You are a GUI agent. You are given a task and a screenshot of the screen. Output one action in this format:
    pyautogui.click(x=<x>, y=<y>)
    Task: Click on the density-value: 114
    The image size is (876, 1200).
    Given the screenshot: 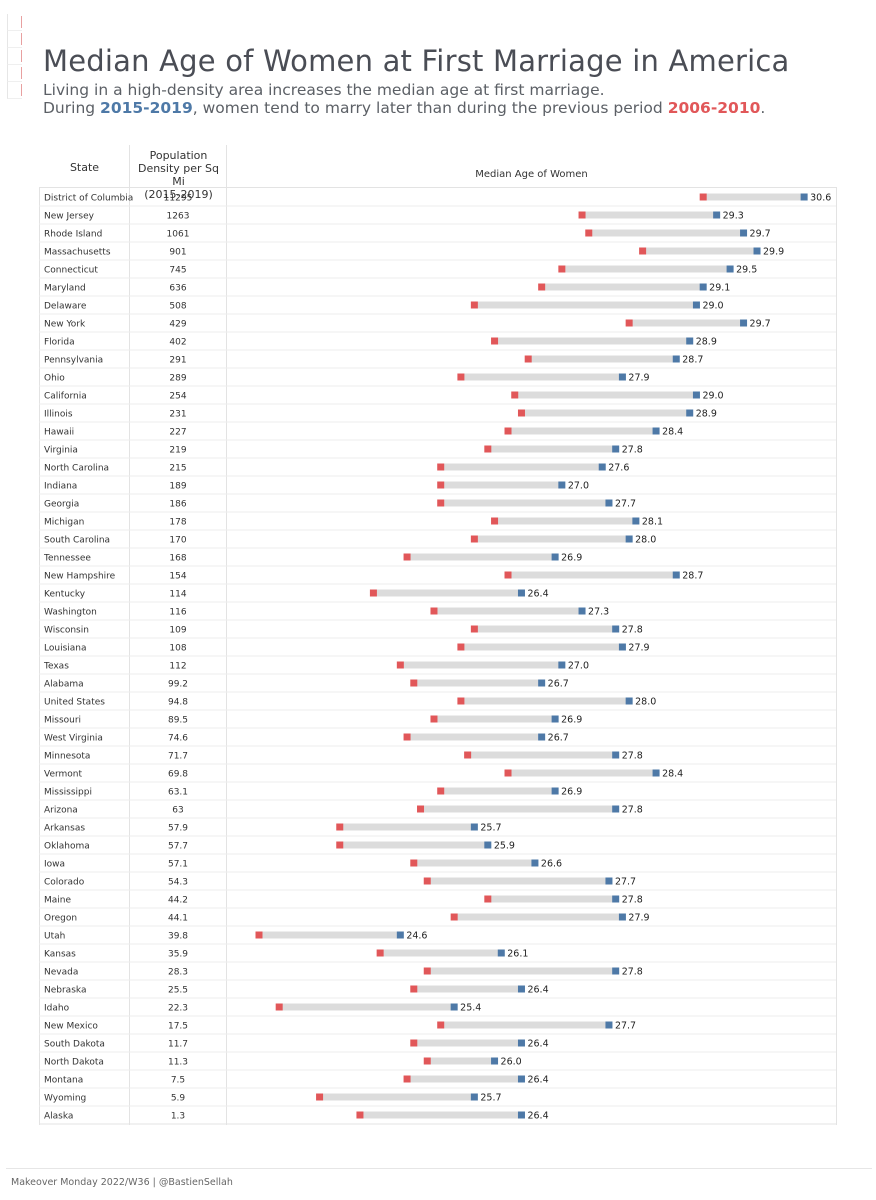 What is the action you would take?
    pyautogui.click(x=177, y=595)
    